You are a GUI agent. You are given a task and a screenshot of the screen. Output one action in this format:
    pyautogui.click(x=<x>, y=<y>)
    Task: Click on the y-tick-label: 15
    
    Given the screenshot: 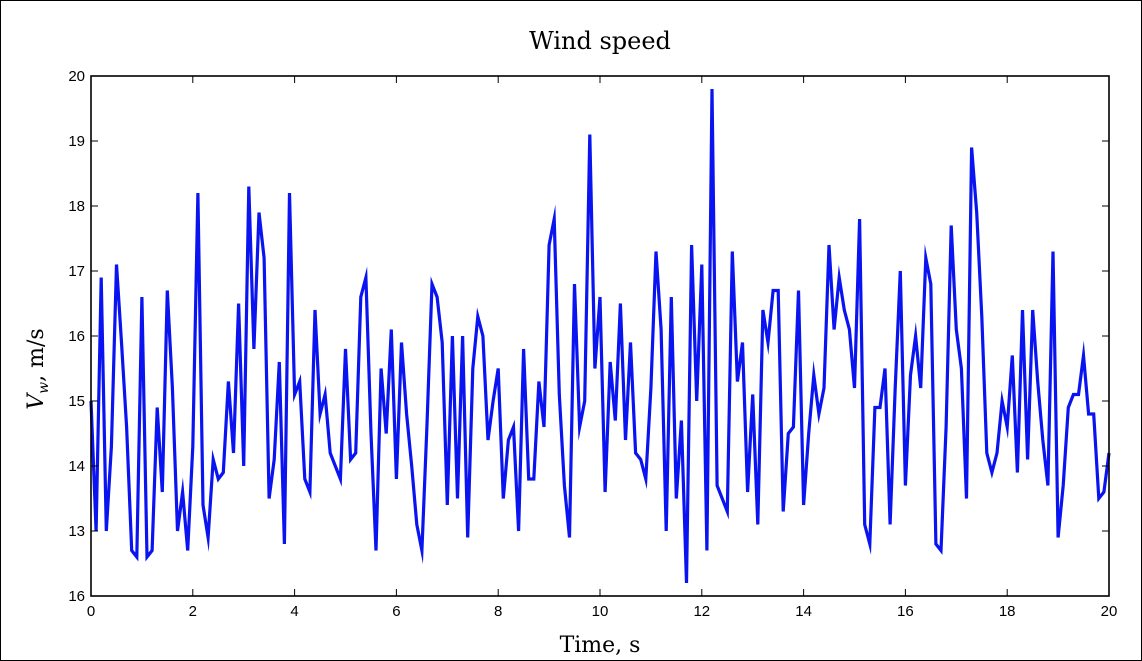 What is the action you would take?
    pyautogui.click(x=76, y=401)
    